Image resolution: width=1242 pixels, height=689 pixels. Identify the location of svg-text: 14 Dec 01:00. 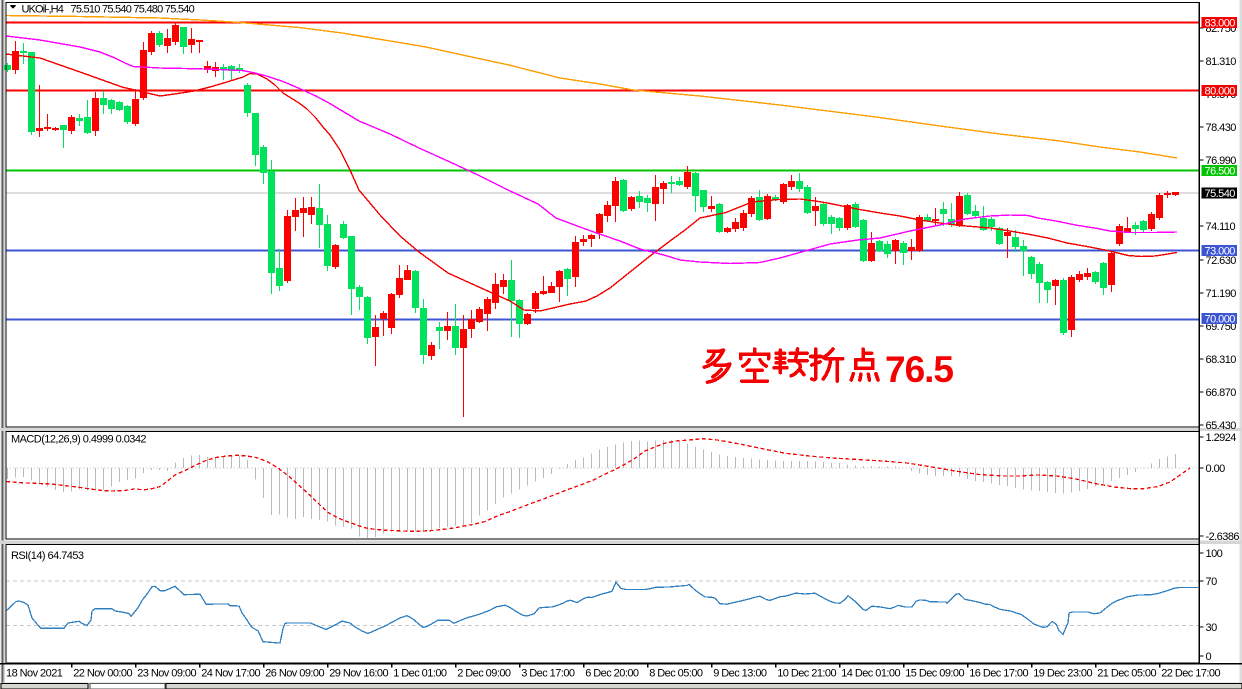
(870, 673).